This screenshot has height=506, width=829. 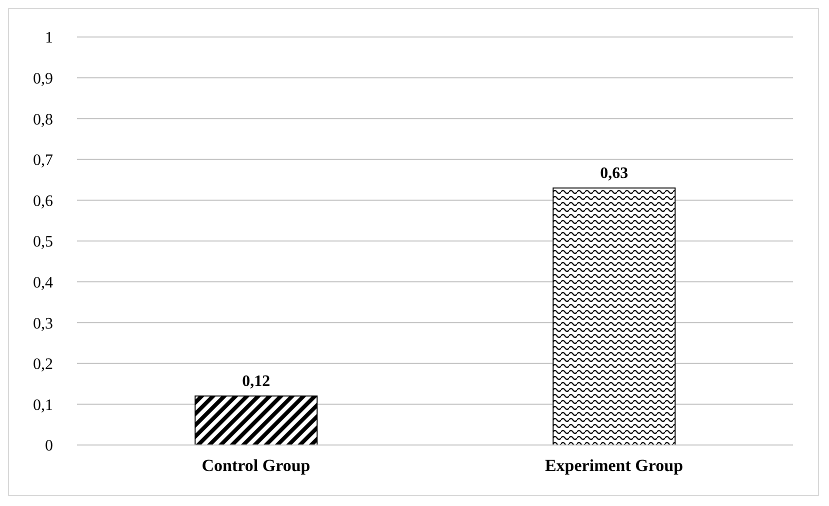 What do you see at coordinates (43, 323) in the screenshot?
I see `y-tick-label: 0,3` at bounding box center [43, 323].